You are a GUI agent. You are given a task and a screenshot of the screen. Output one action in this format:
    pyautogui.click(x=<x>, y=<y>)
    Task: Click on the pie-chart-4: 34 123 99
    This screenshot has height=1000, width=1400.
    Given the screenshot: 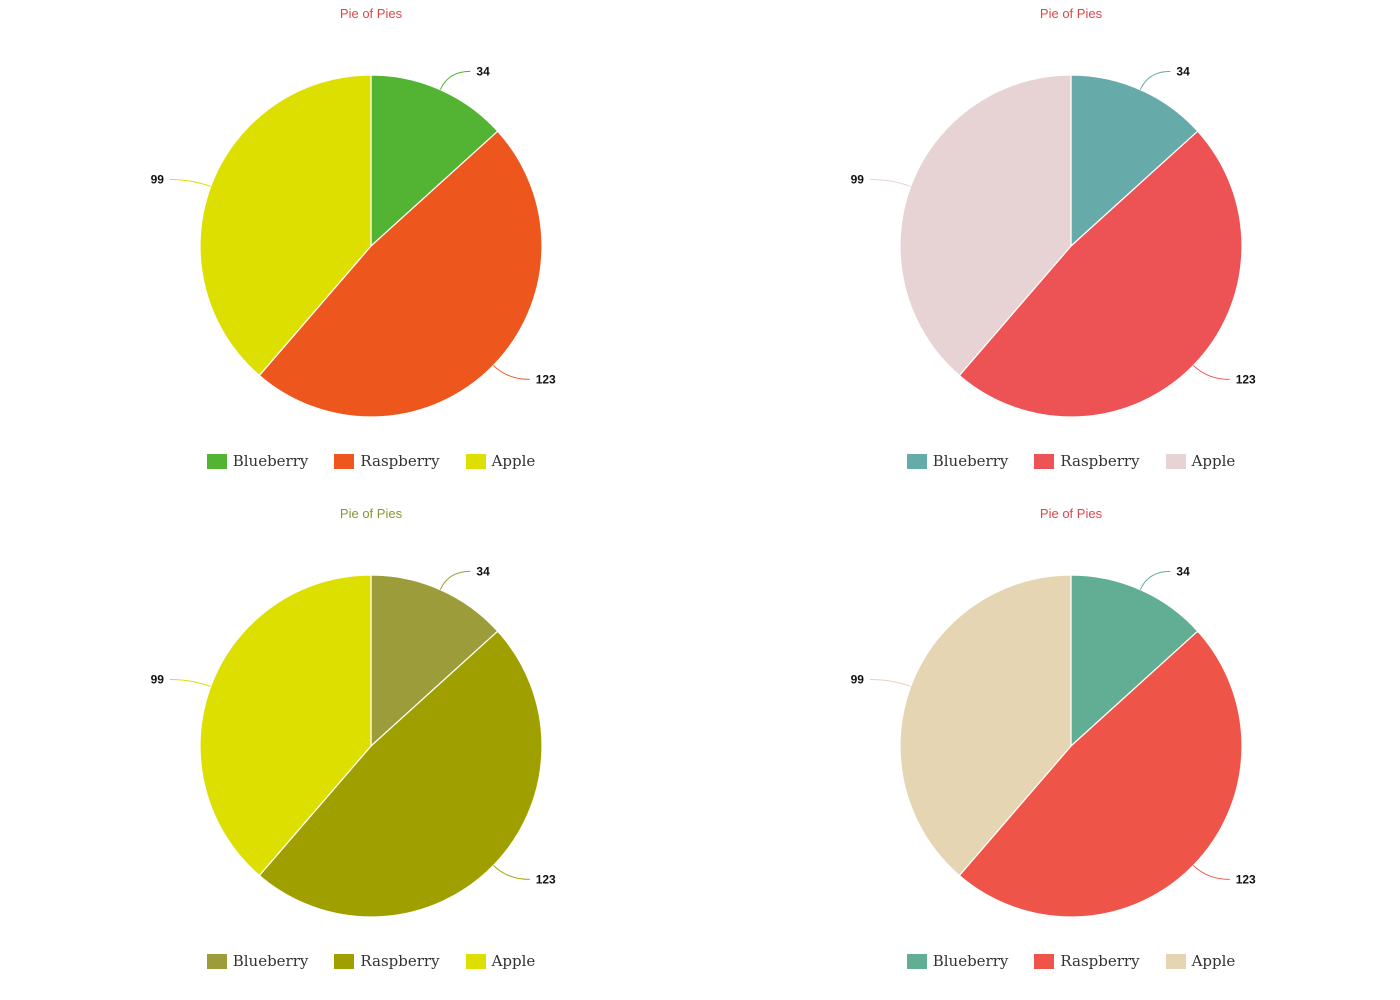 What is the action you would take?
    pyautogui.click(x=1053, y=741)
    